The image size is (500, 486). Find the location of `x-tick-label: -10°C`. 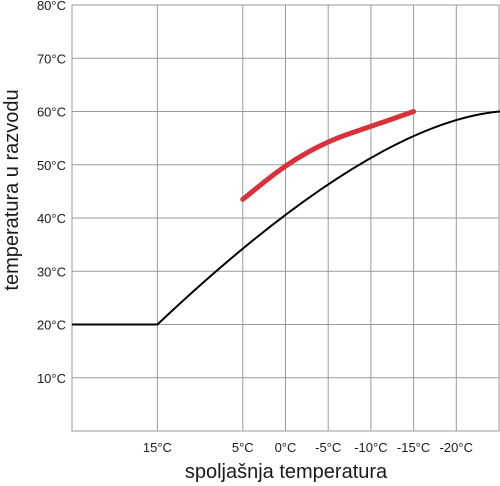

x-tick-label: -10°C is located at coordinates (370, 447).